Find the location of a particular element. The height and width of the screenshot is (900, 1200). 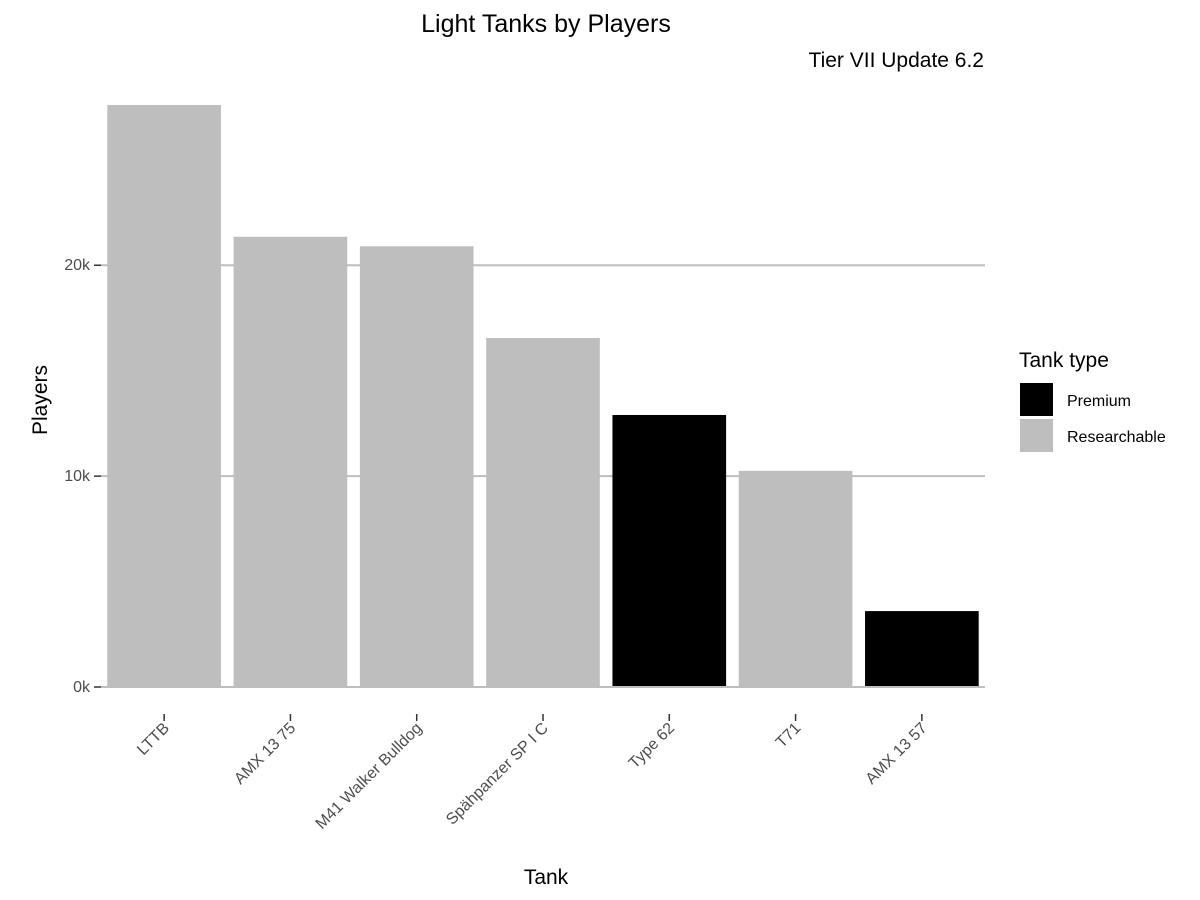

legend-title: Tank type is located at coordinates (1064, 360).